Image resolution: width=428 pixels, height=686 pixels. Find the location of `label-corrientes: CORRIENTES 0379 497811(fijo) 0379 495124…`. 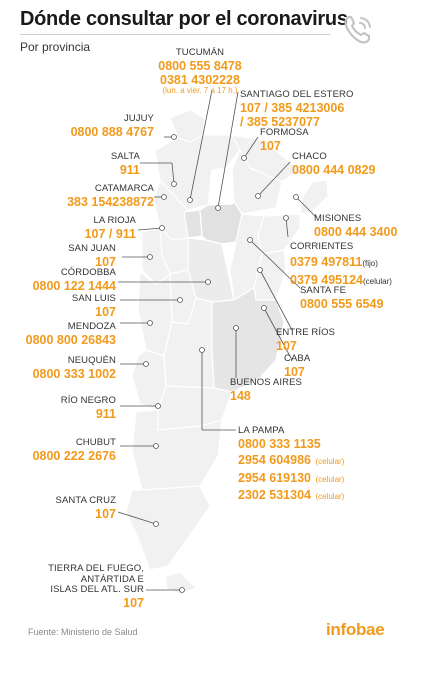

label-corrientes: CORRIENTES 0379 497811(fijo) 0379 495124… is located at coordinates (341, 264).